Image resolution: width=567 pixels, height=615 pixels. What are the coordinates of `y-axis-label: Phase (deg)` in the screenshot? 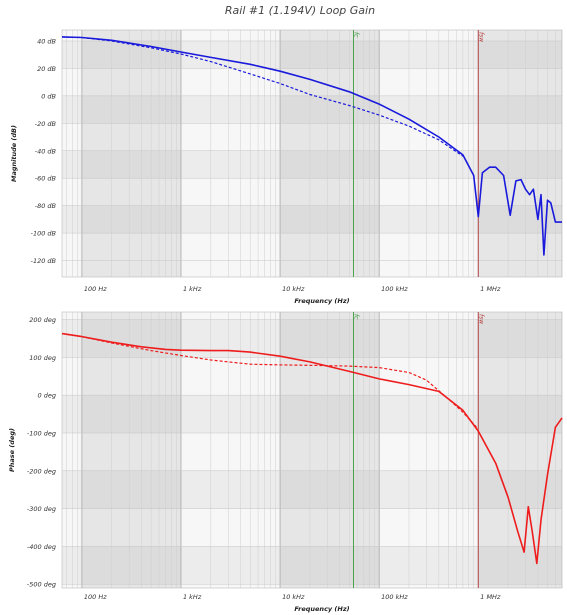 It's located at (12, 450).